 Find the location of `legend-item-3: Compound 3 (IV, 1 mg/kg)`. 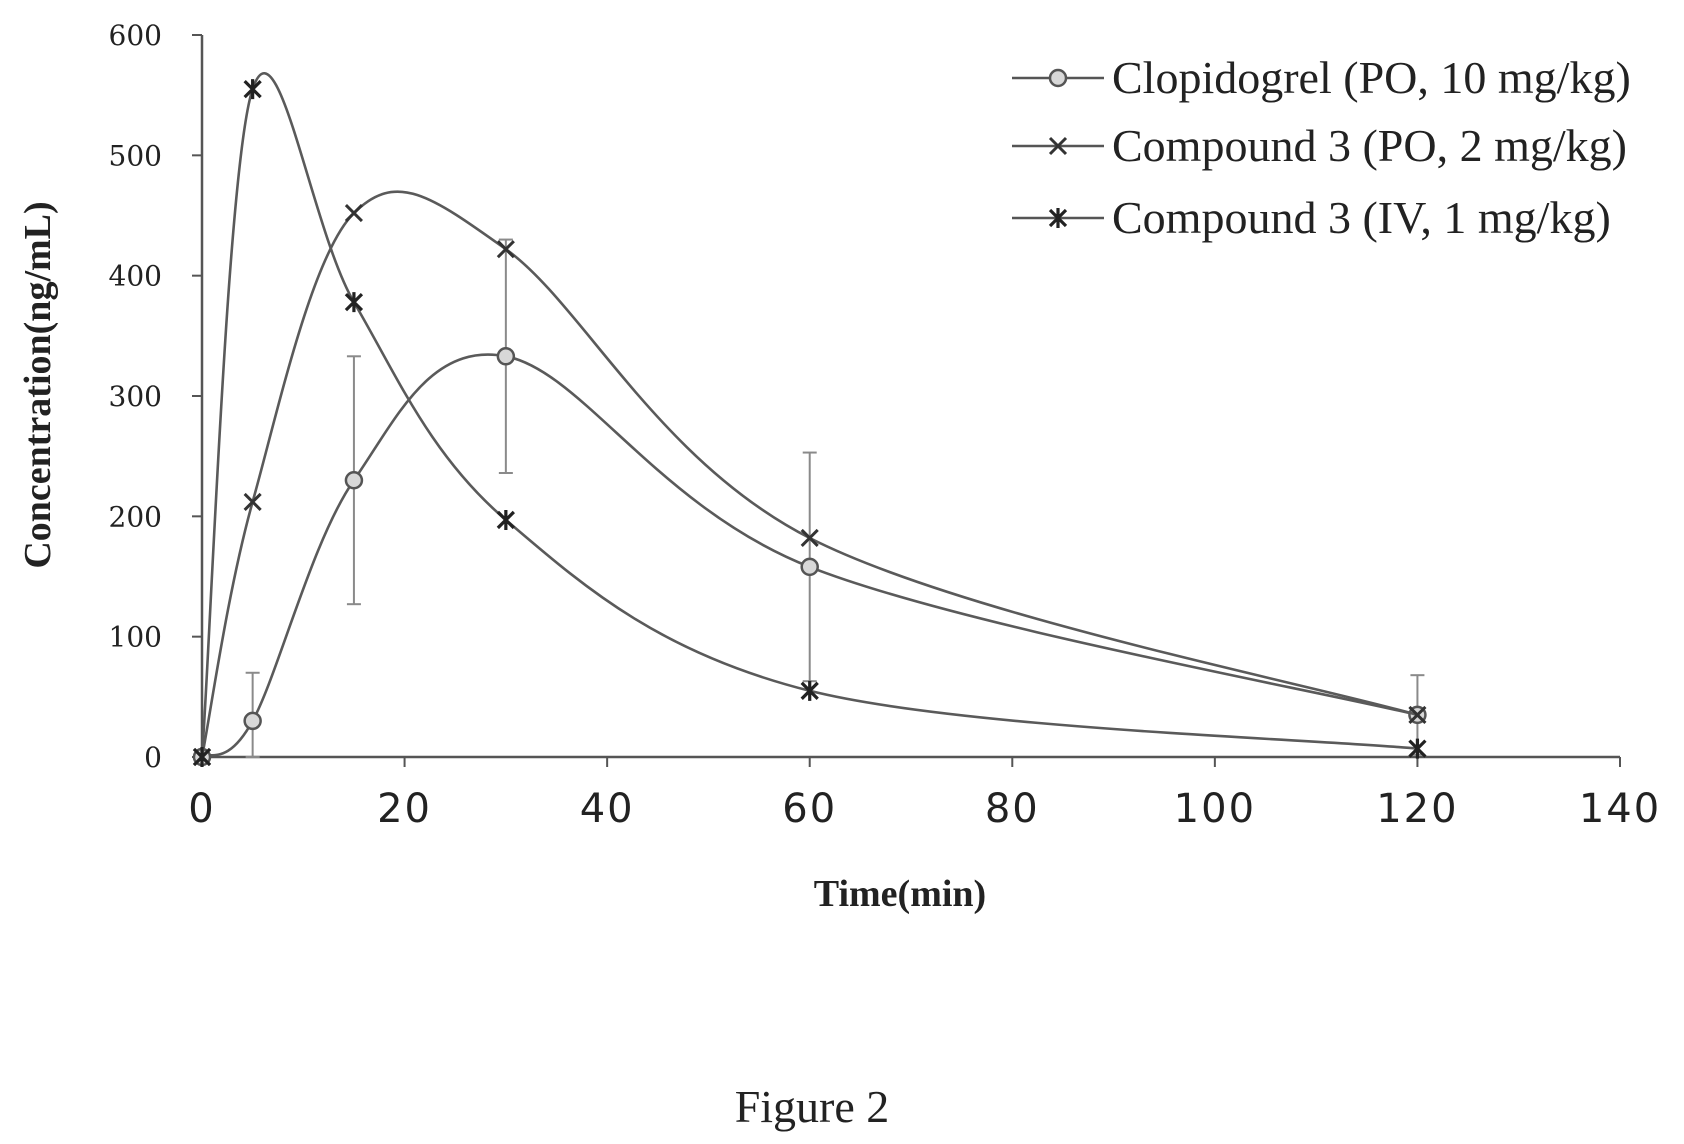

legend-item-3: Compound 3 (IV, 1 mg/kg) is located at coordinates (1311, 217).